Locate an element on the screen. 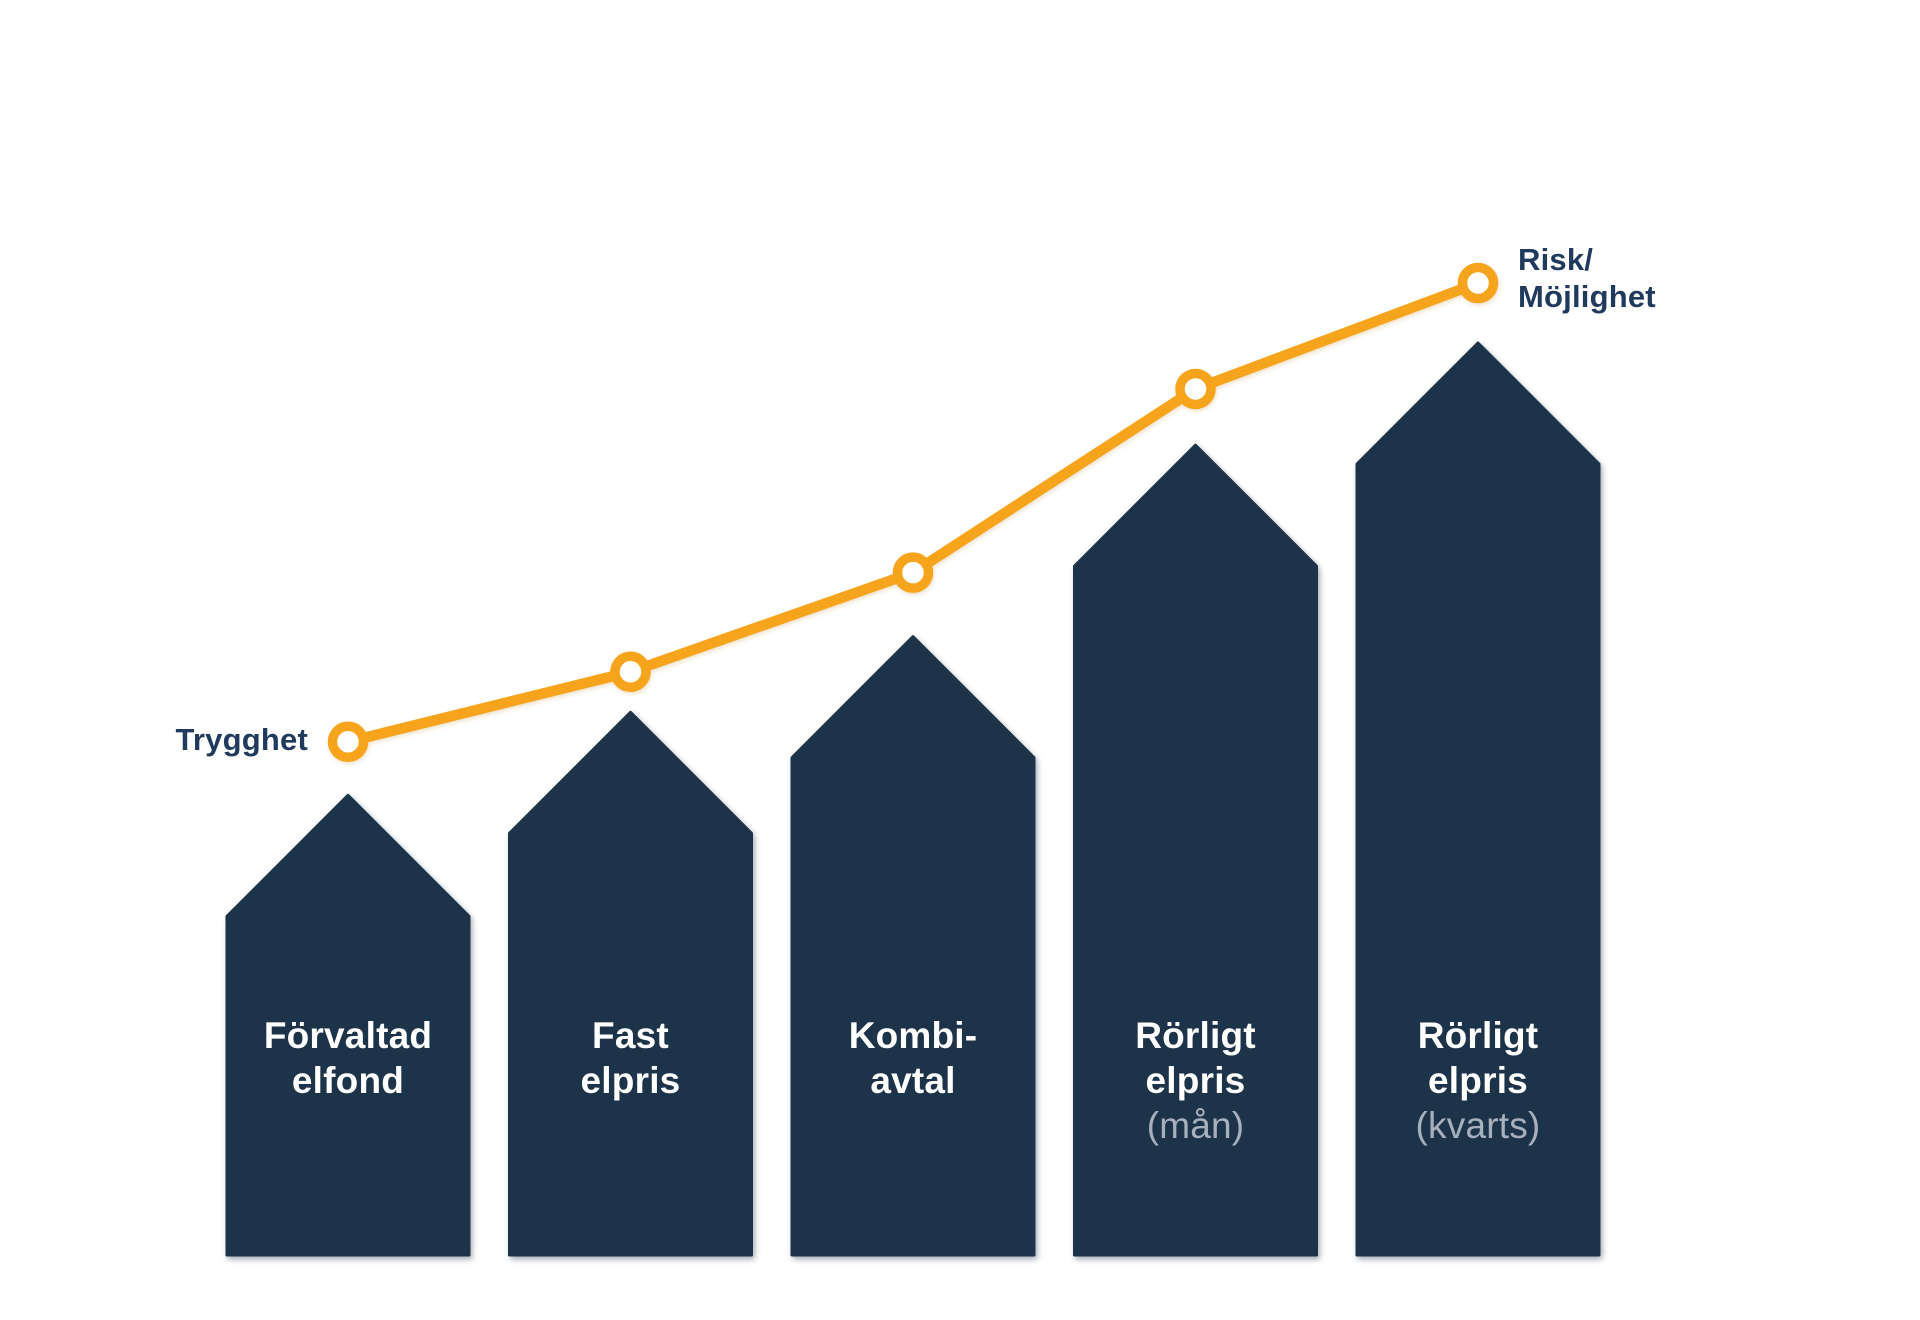 The image size is (1920, 1320). bar-label-line: elfond is located at coordinates (348, 1080).